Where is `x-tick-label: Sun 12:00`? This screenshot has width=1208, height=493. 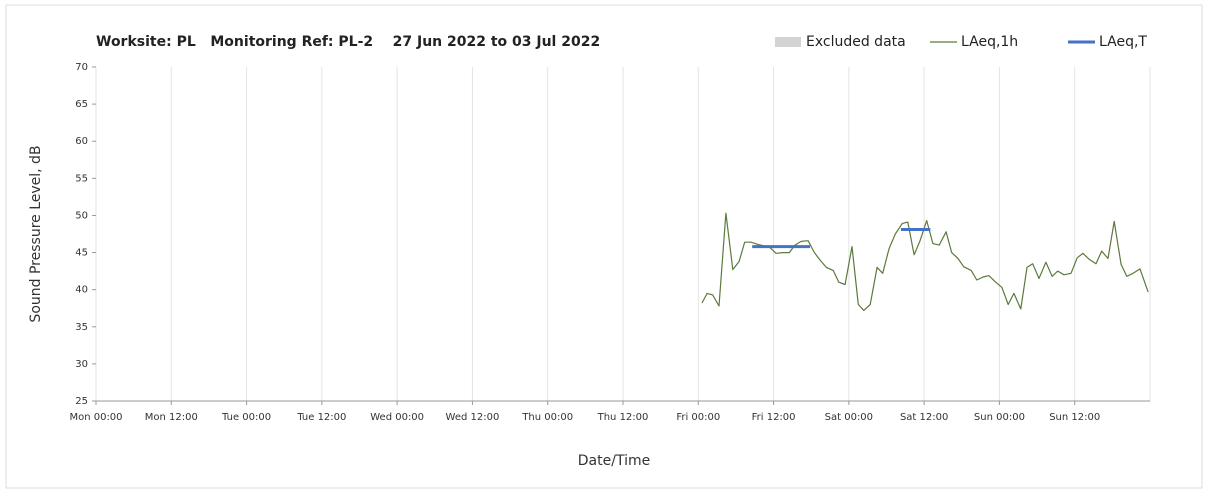 x-tick-label: Sun 12:00 is located at coordinates (1074, 417).